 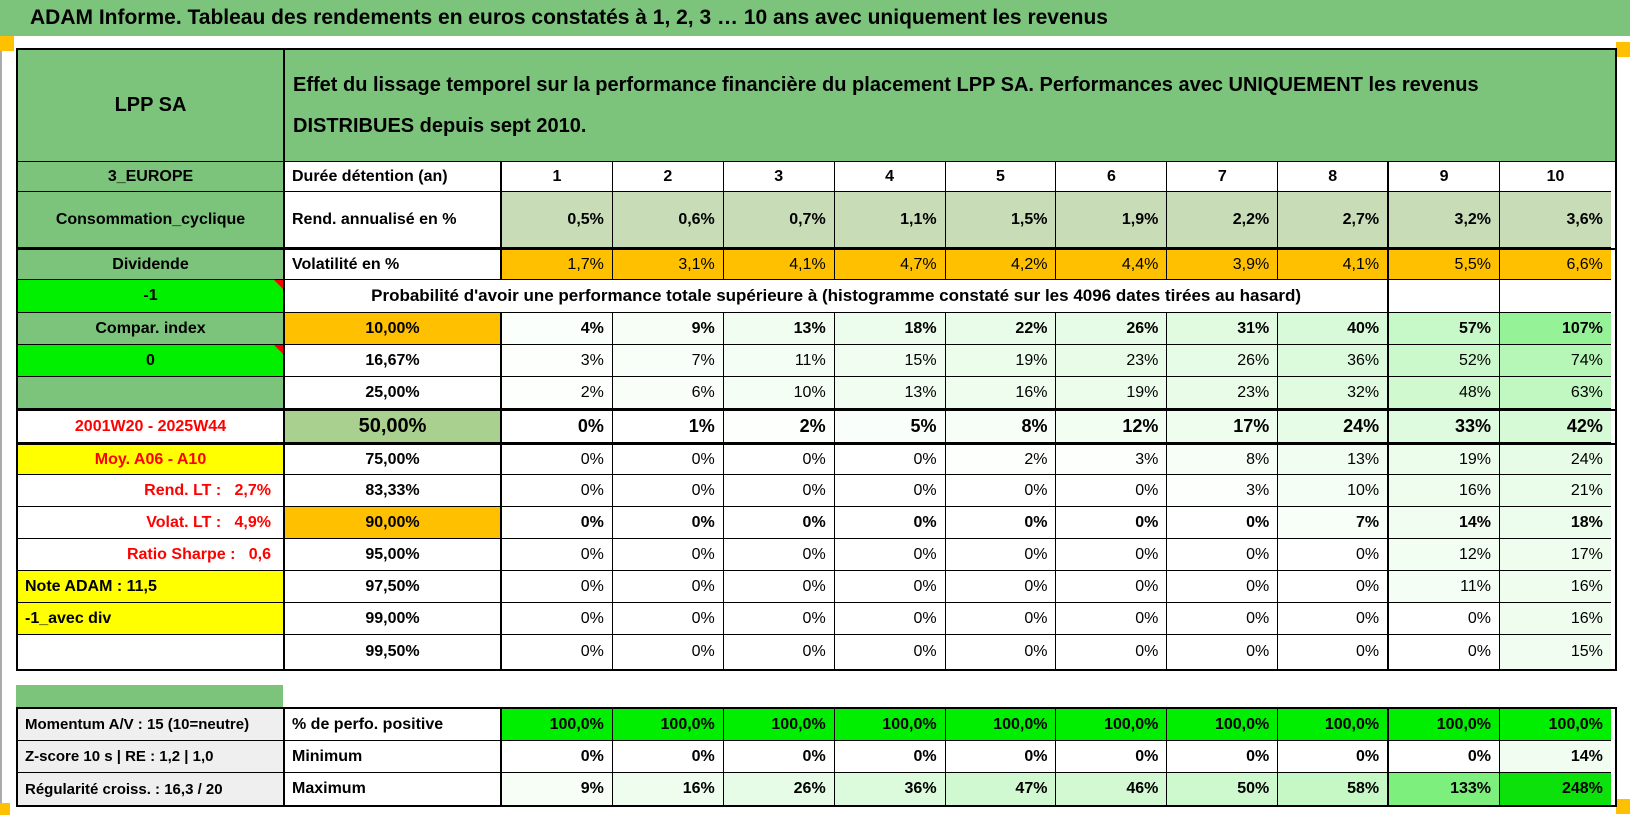 What do you see at coordinates (1334, 393) in the screenshot?
I see `cell: 32%` at bounding box center [1334, 393].